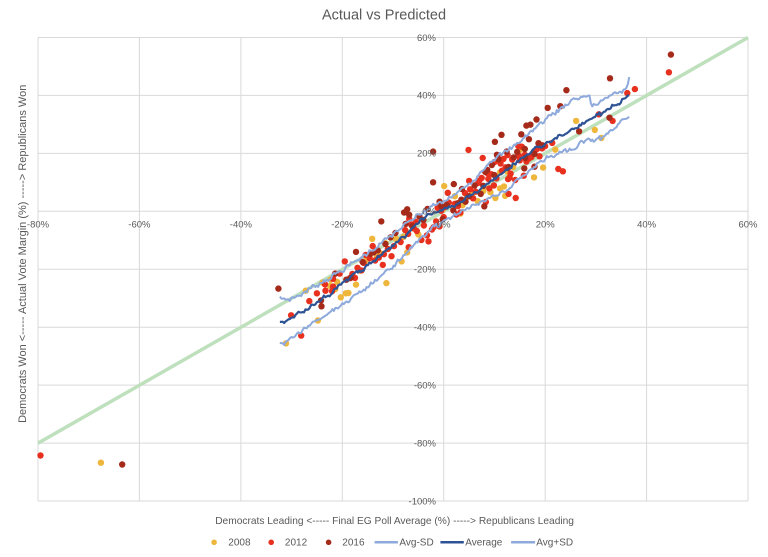  What do you see at coordinates (239, 543) in the screenshot?
I see `svg-text: 2008` at bounding box center [239, 543].